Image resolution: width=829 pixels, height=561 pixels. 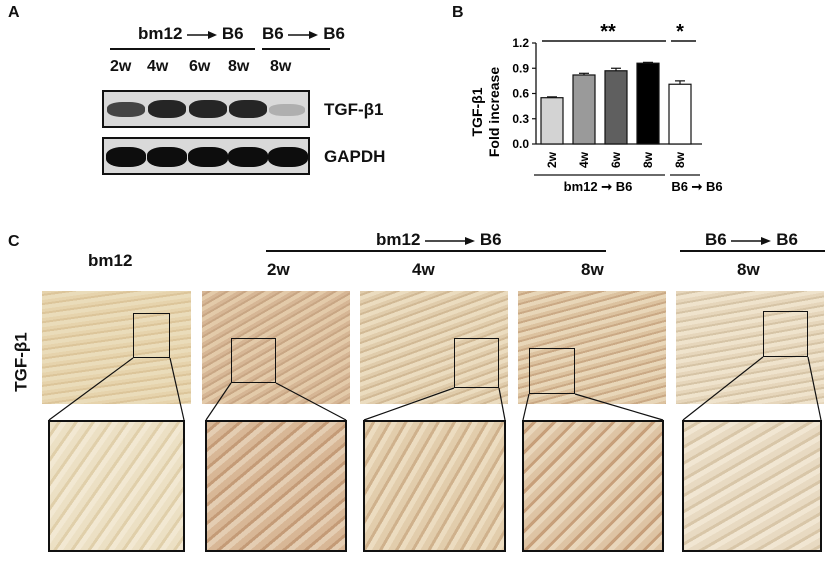 What do you see at coordinates (116, 347) in the screenshot?
I see `micrograph-bm12` at bounding box center [116, 347].